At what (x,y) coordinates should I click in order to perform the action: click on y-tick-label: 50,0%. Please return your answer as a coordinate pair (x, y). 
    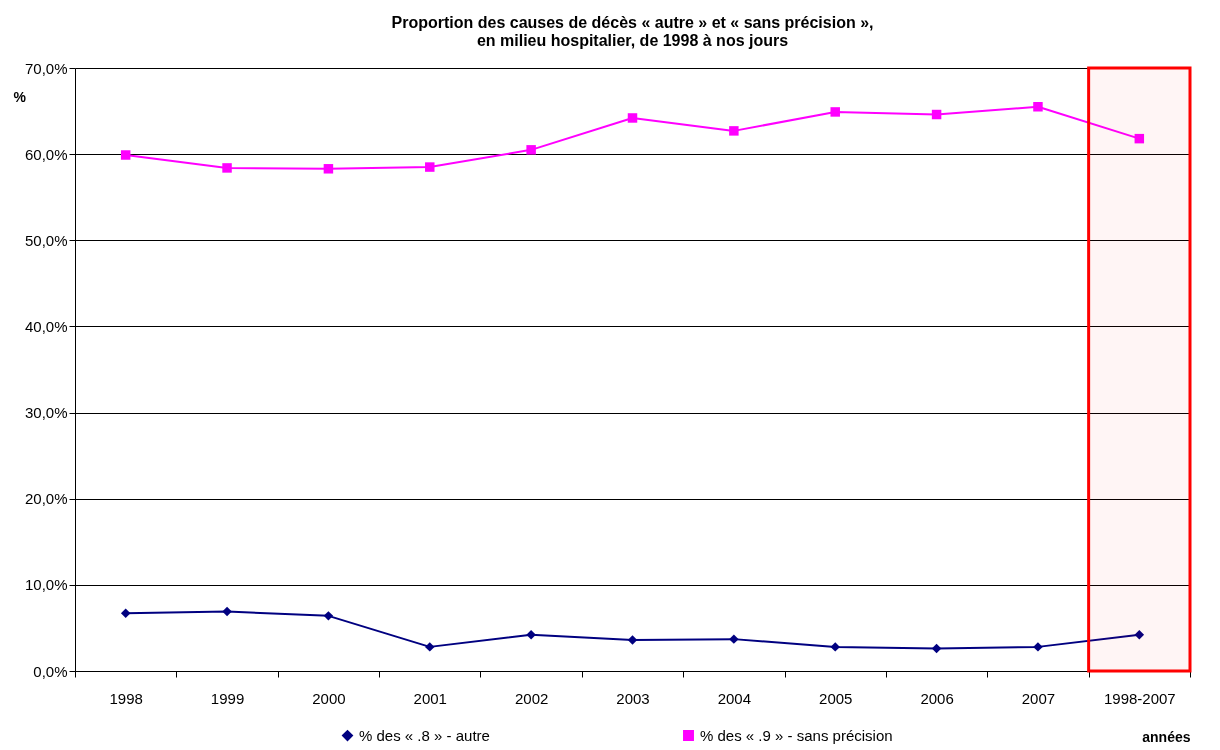
    Looking at the image, I should click on (46, 240).